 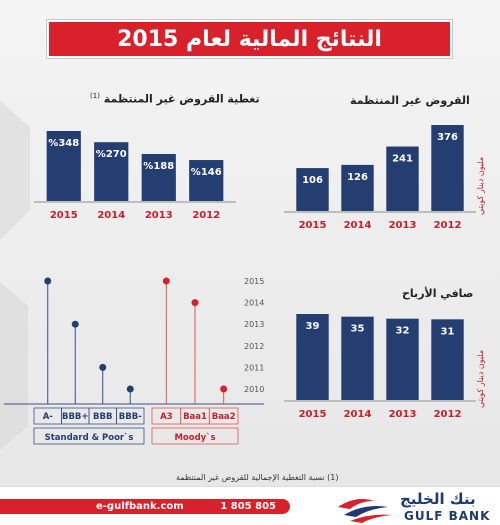 What do you see at coordinates (181, 99) in the screenshot?
I see `coverage-title: تغطية القروض غير المنتظمة` at bounding box center [181, 99].